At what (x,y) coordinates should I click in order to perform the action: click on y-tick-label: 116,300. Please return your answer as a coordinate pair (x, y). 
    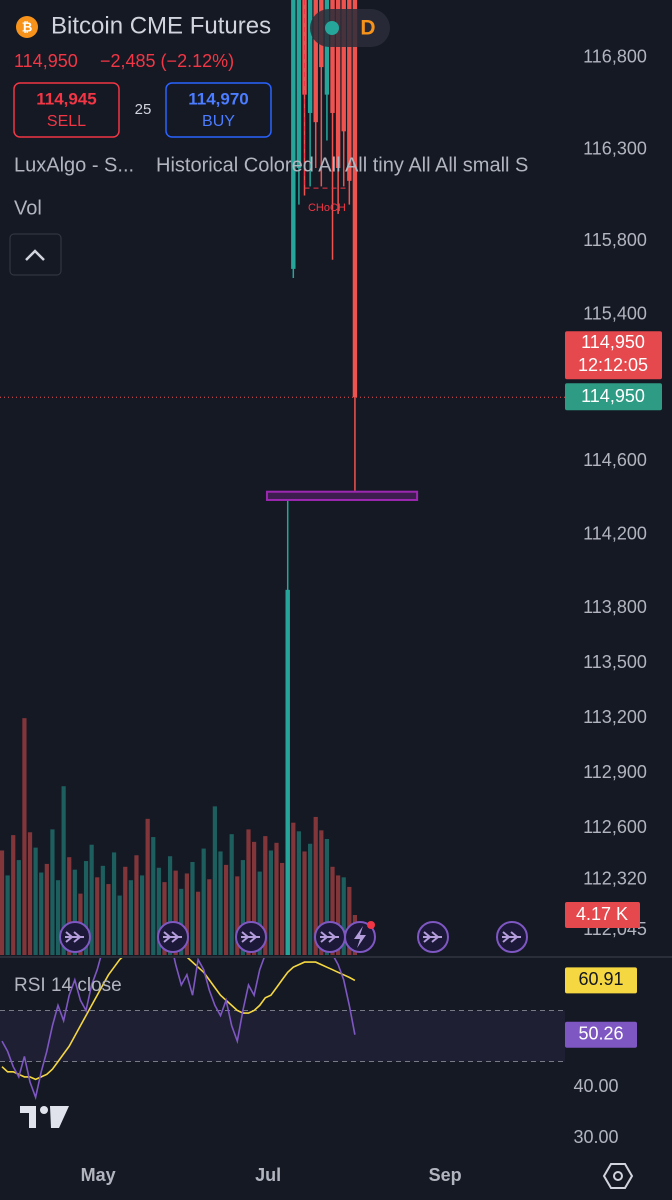
    Looking at the image, I should click on (615, 148).